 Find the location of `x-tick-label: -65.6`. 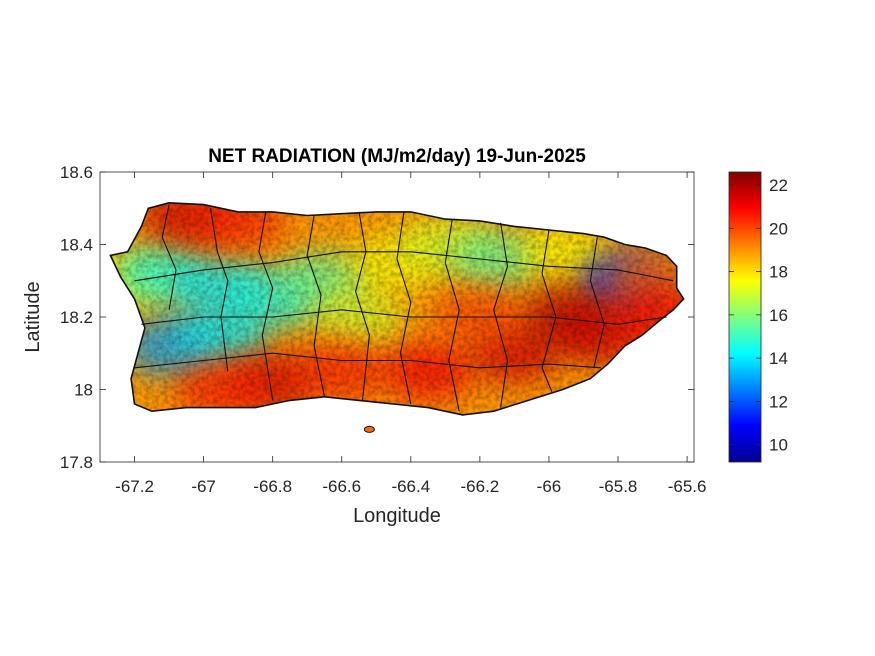

x-tick-label: -65.6 is located at coordinates (687, 486).